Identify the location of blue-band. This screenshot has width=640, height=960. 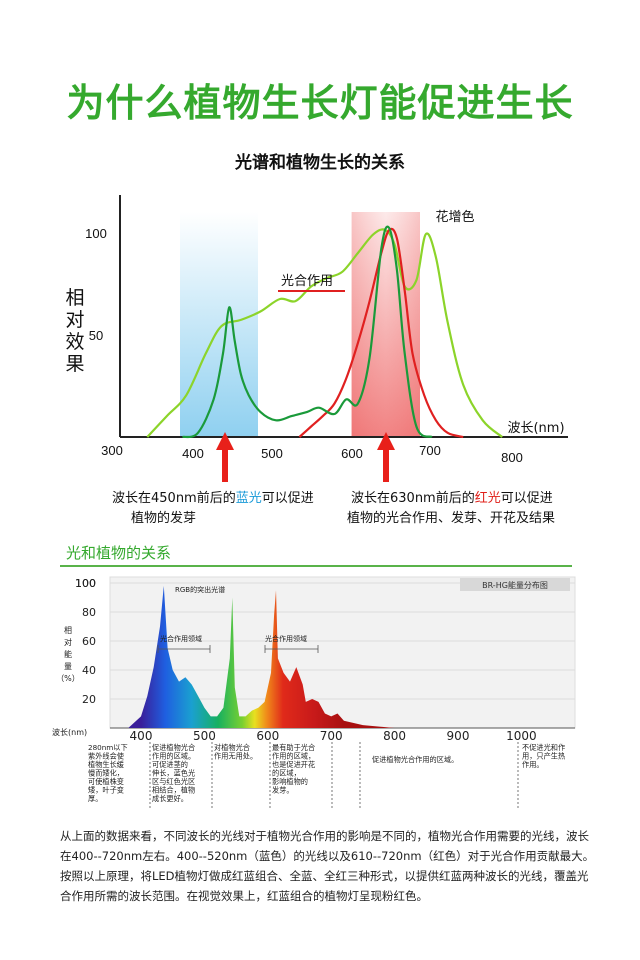
(219, 324).